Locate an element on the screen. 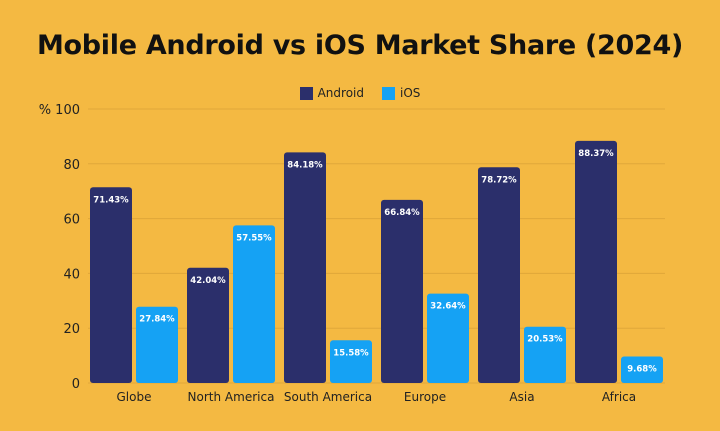  data-label: 66.84% is located at coordinates (402, 213).